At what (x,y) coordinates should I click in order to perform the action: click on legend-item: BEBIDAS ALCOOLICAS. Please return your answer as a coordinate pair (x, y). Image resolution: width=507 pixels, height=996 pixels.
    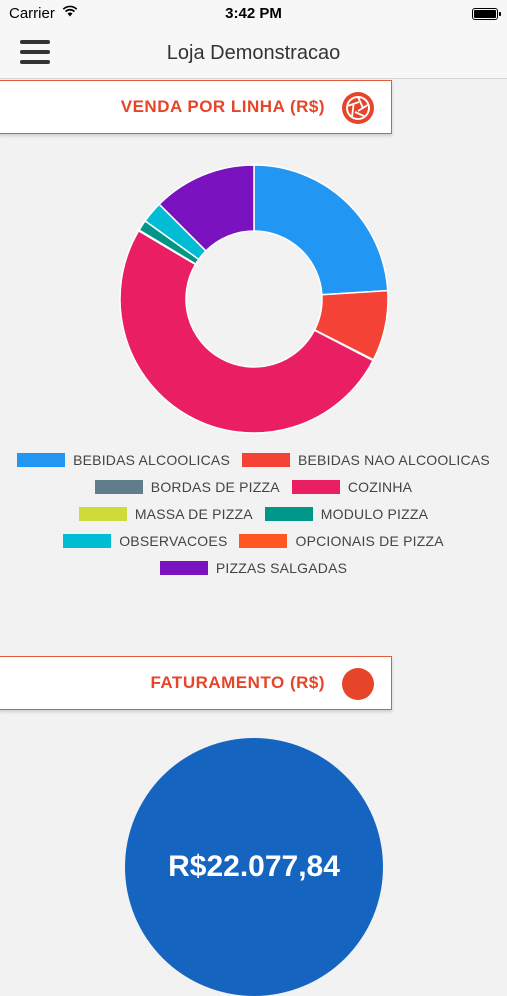
    Looking at the image, I should click on (123, 460).